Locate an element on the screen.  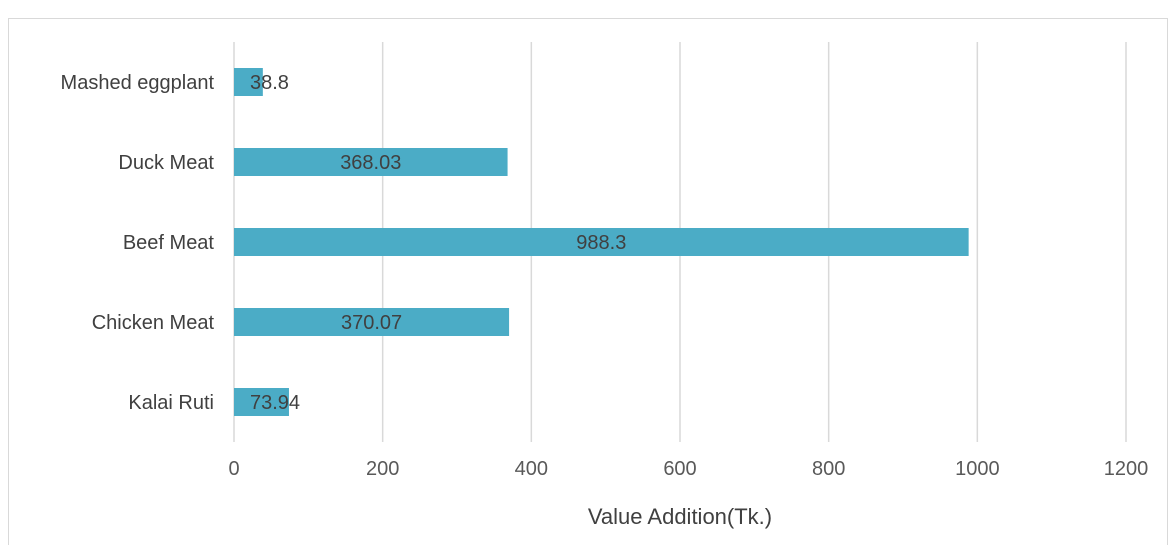
data-label: 73.94 is located at coordinates (275, 403).